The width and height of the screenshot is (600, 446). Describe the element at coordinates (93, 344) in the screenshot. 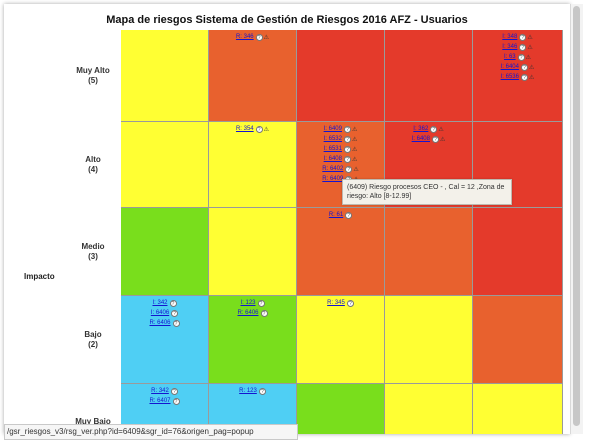

I see `impact-level-number: (2)` at that location.